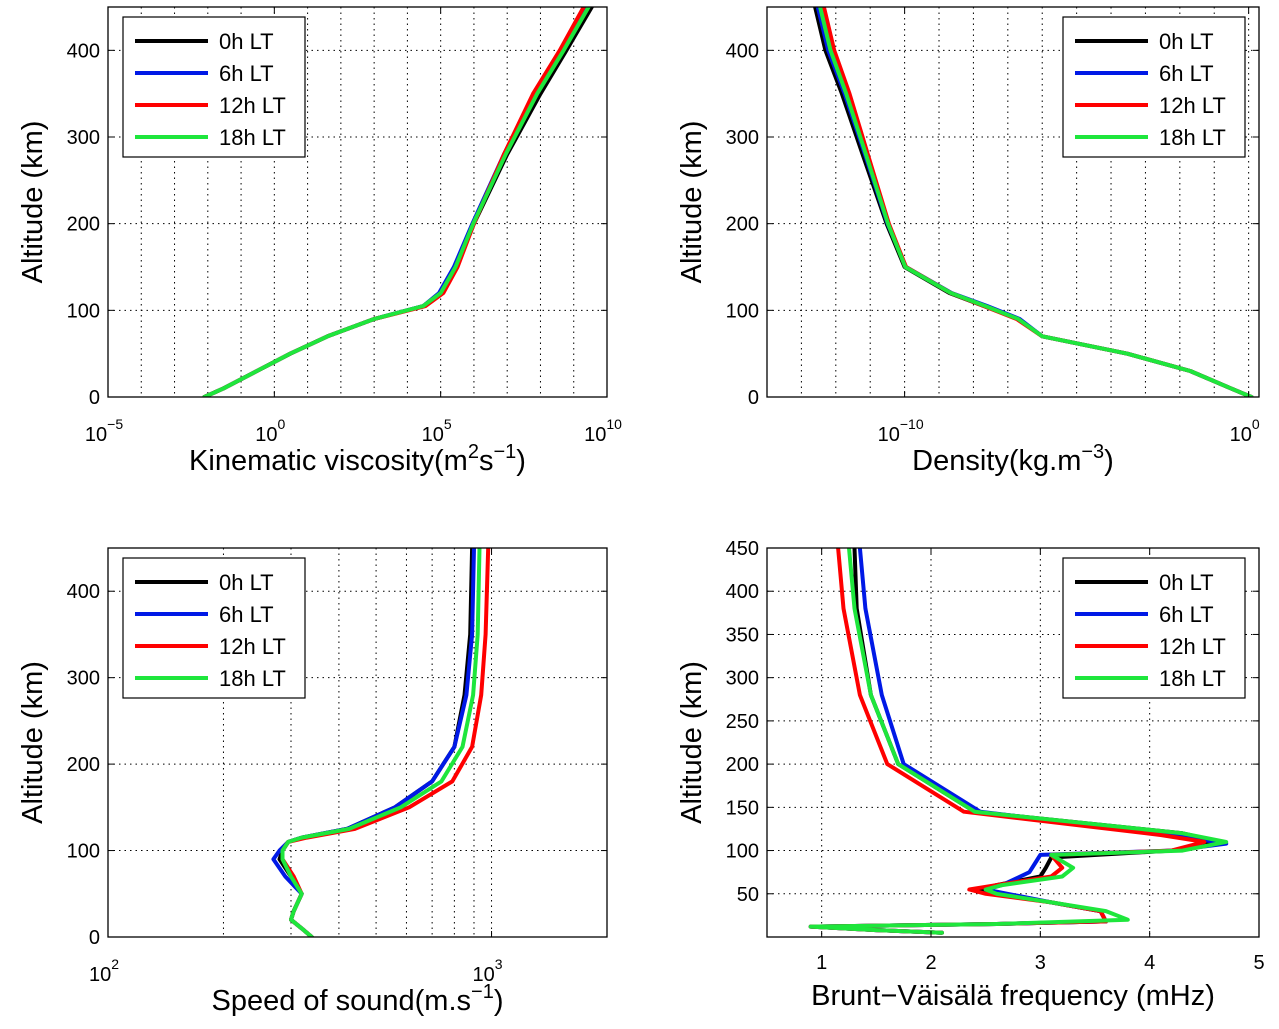 The height and width of the screenshot is (1029, 1279). Describe the element at coordinates (1258, 963) in the screenshot. I see `x-tick-label: 5` at that location.